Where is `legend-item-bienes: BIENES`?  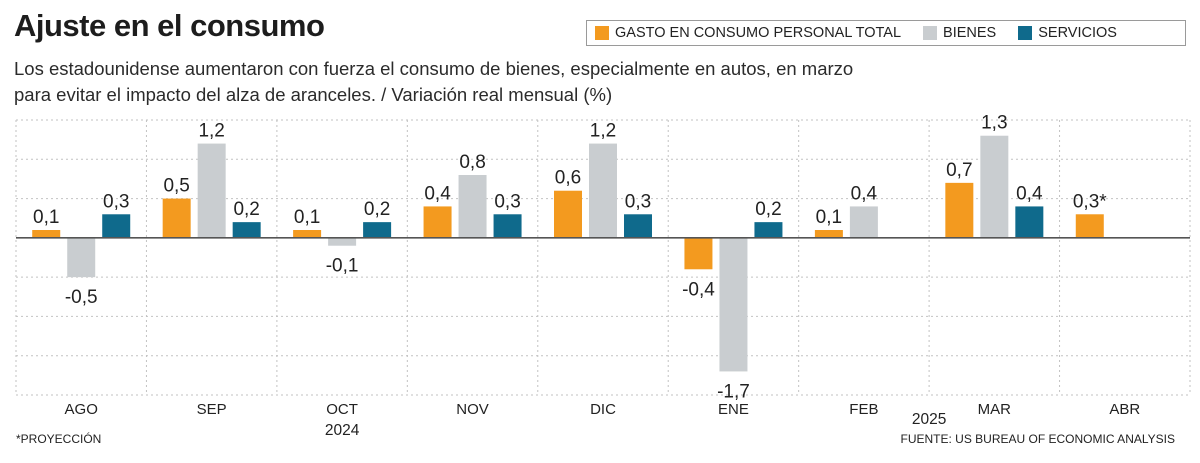 legend-item-bienes: BIENES is located at coordinates (959, 33).